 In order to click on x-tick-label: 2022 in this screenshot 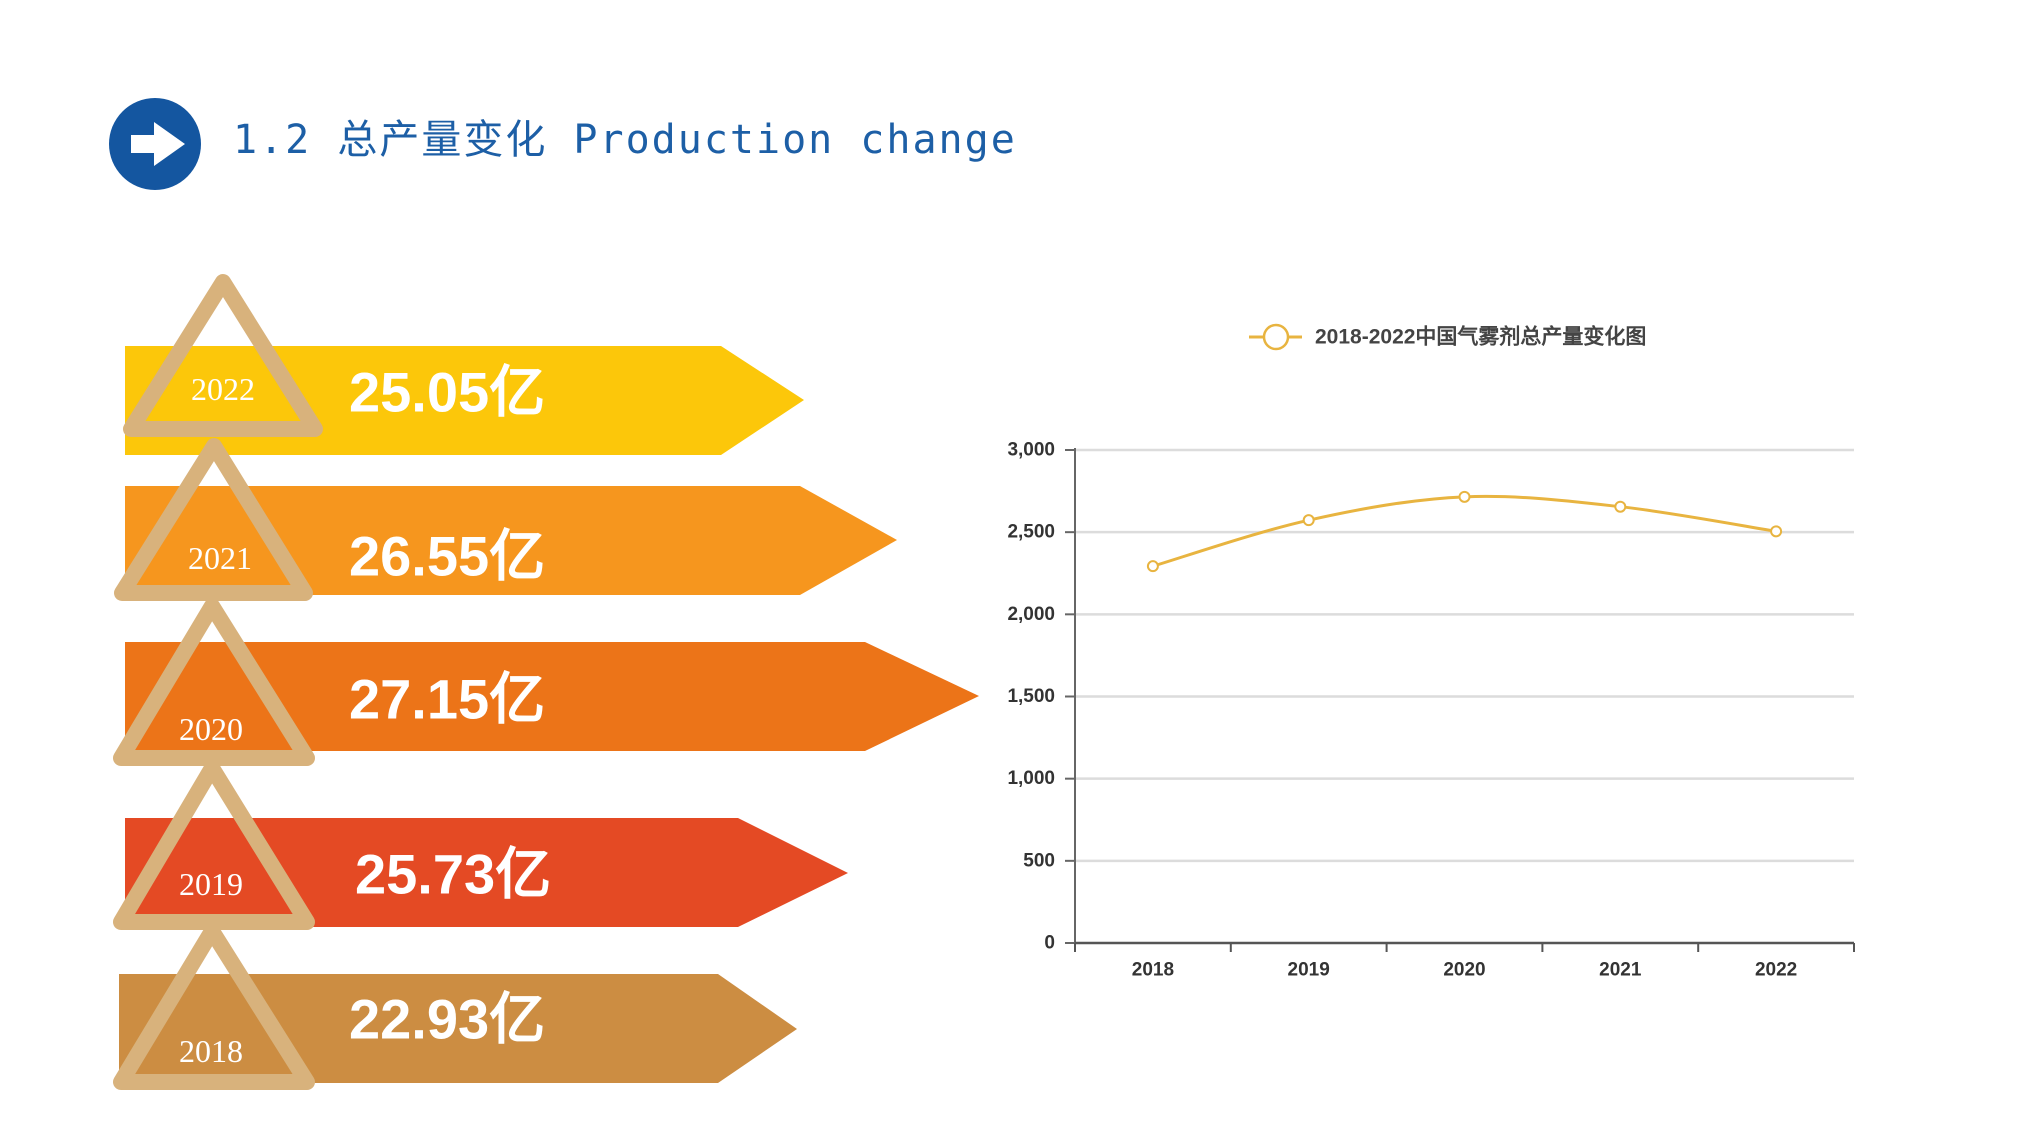, I will do `click(1776, 970)`.